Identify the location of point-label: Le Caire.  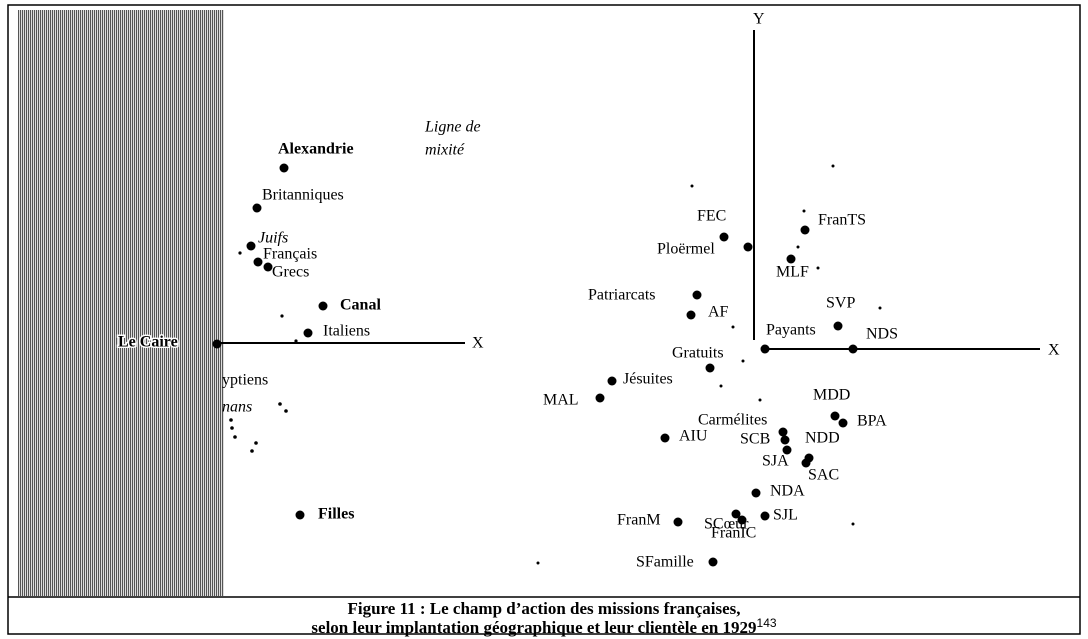
(148, 342).